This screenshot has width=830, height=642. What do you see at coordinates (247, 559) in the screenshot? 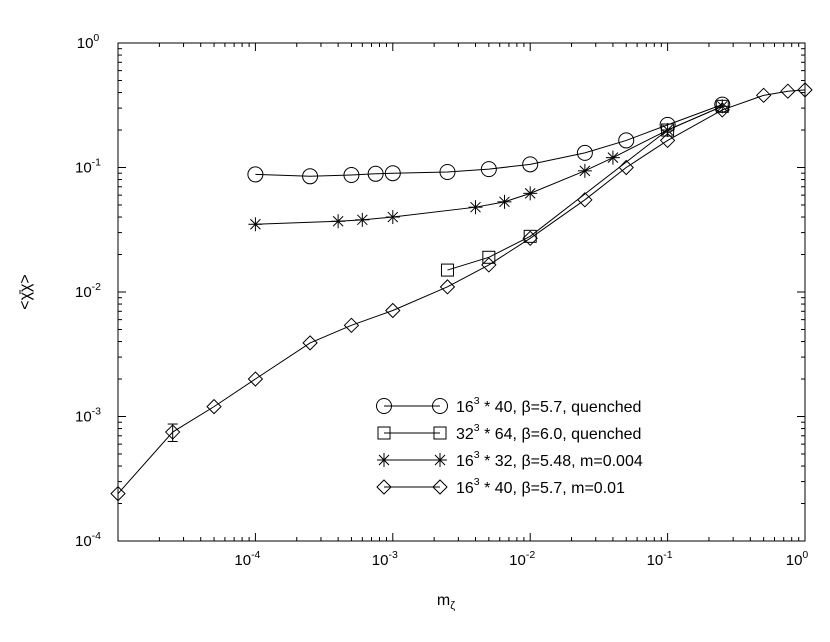
I see `x-tick-label: 10⁻⁴` at bounding box center [247, 559].